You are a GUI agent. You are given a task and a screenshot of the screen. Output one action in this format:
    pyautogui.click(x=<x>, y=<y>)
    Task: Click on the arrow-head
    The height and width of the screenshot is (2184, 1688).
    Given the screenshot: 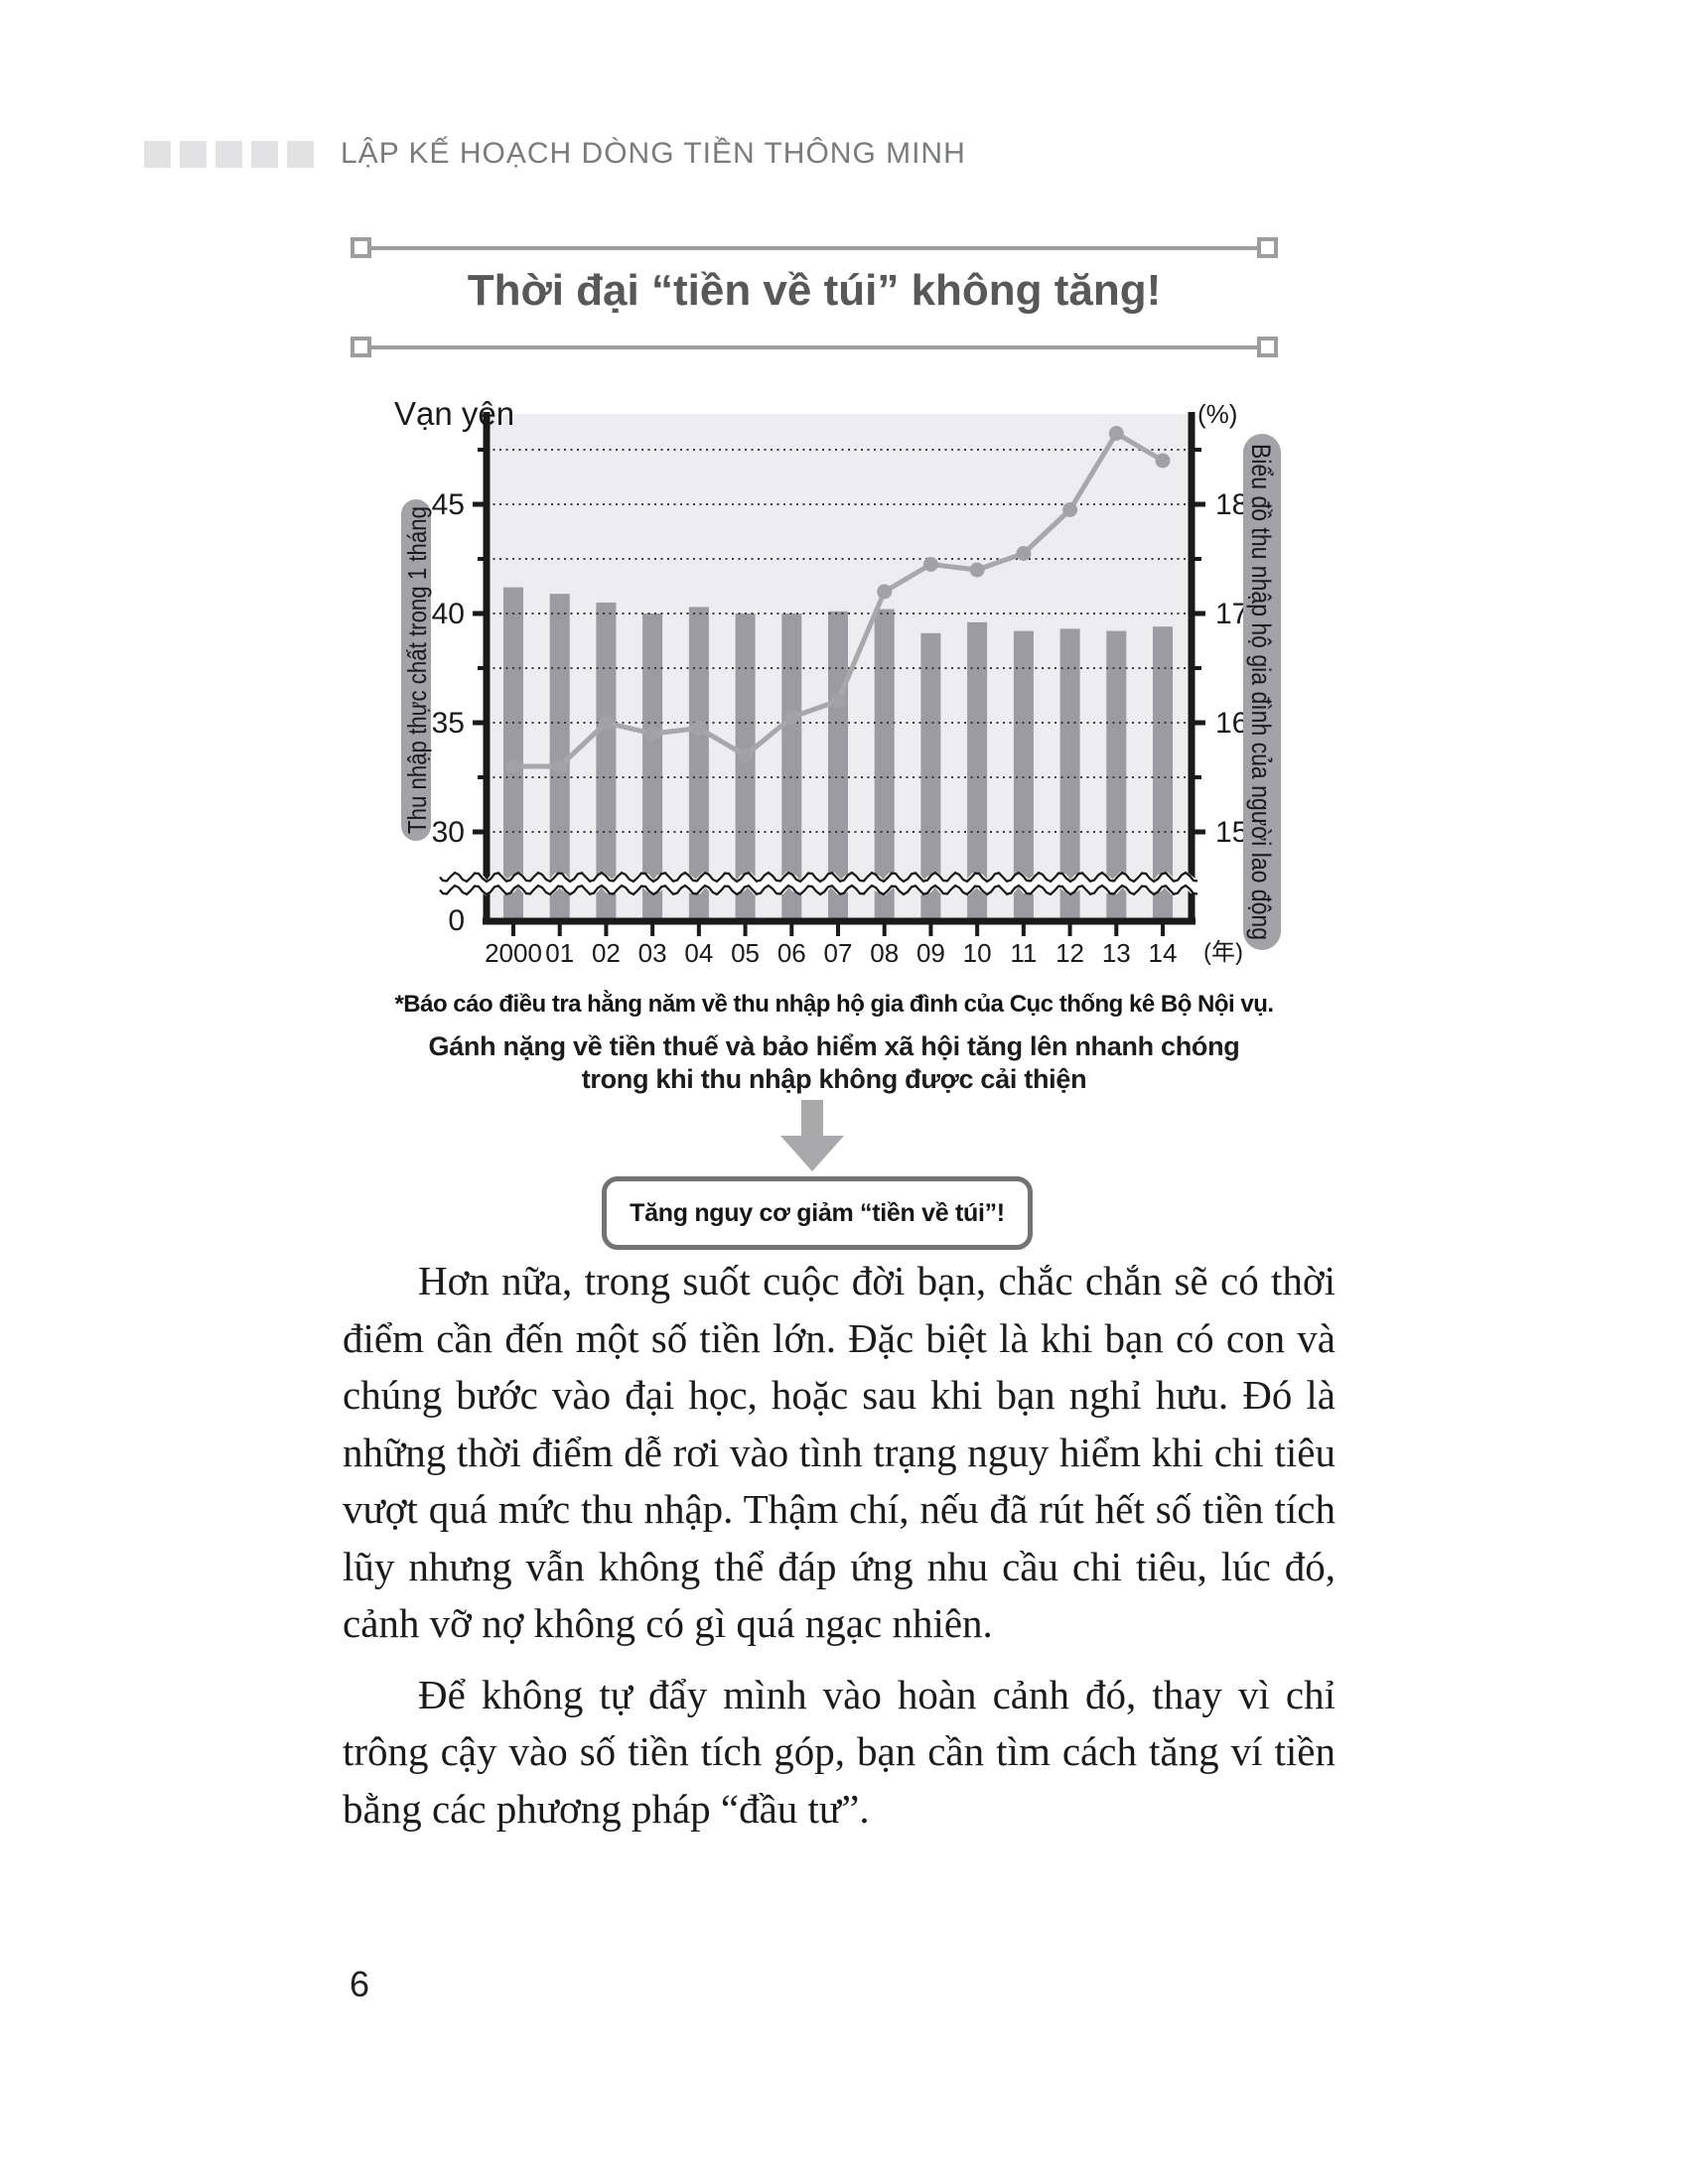 What is the action you would take?
    pyautogui.click(x=812, y=1153)
    